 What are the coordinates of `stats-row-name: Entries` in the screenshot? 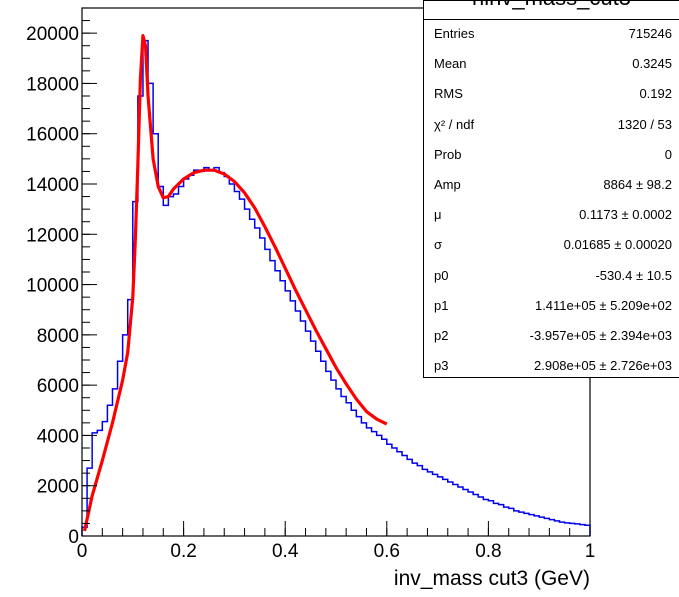 It's located at (454, 33).